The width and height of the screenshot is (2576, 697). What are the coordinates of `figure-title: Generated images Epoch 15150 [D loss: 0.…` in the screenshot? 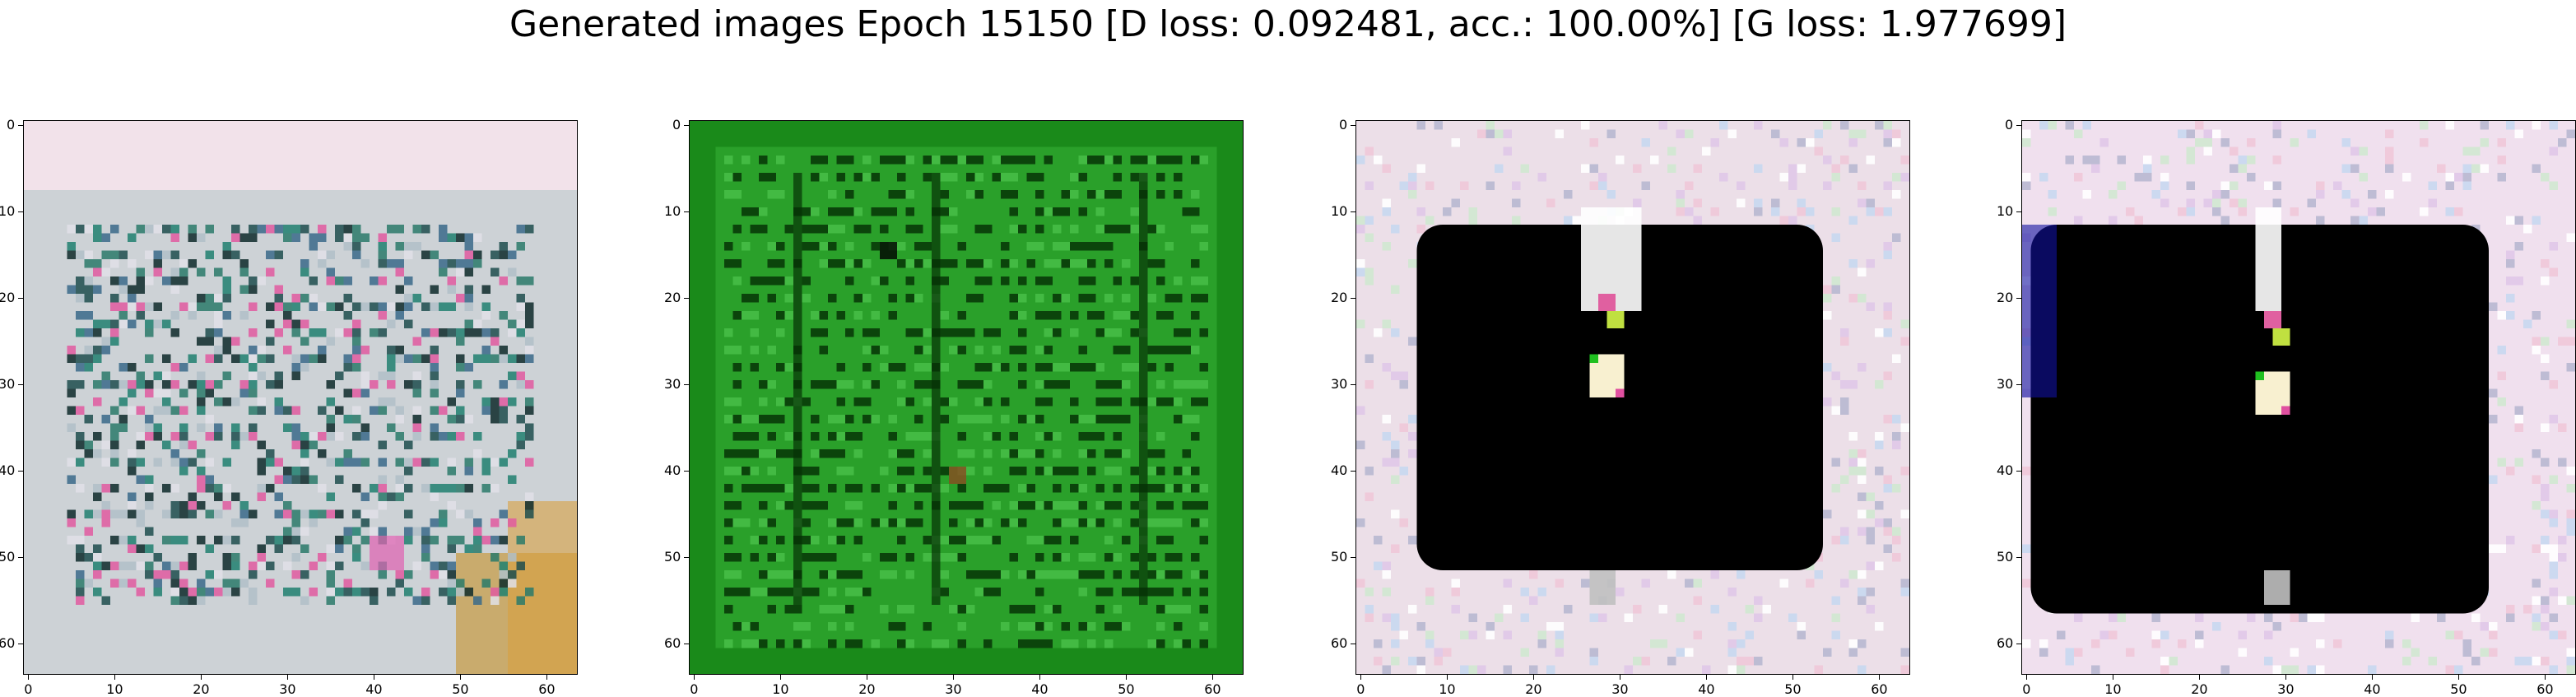 It's located at (1288, 24).